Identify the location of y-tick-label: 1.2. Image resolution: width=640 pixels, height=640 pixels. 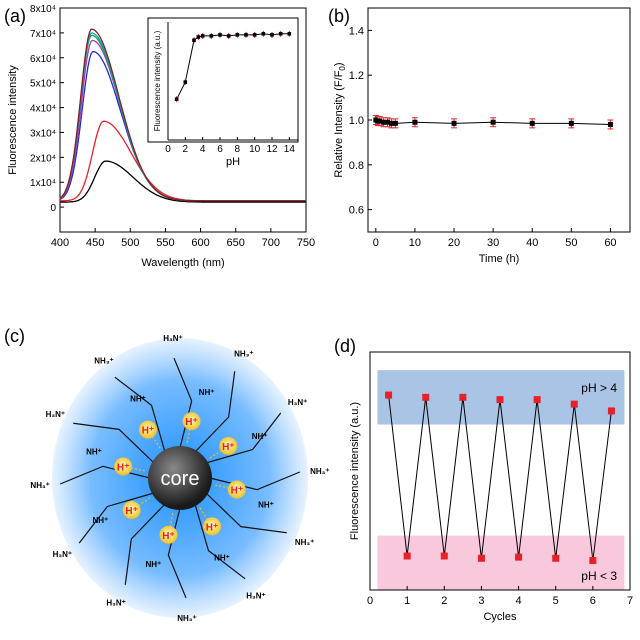
(356, 76).